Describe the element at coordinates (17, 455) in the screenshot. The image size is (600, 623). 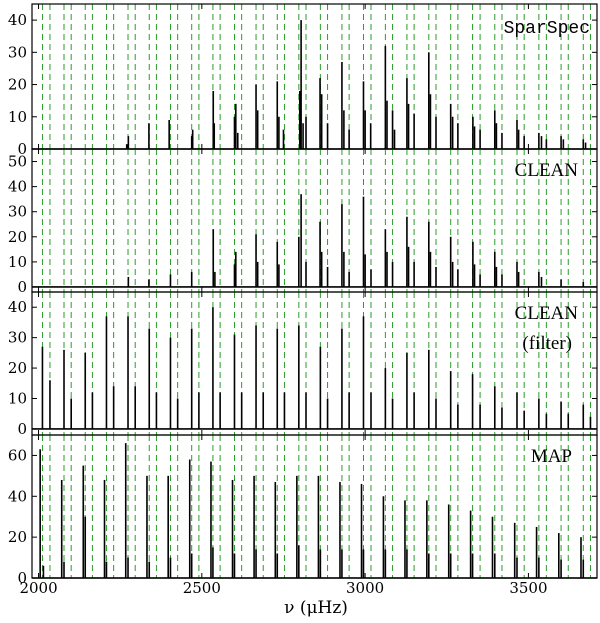
I see `y-tick-label: 60` at that location.